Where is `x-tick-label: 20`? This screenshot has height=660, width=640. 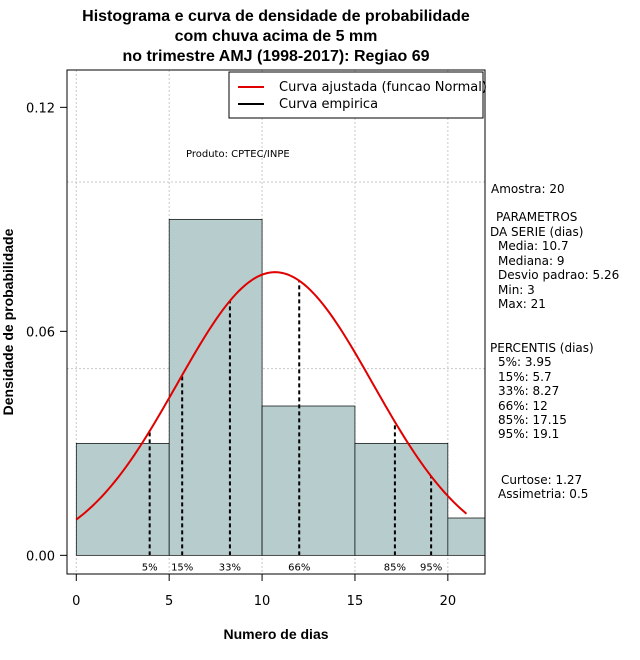
x-tick-label: 20 is located at coordinates (448, 601).